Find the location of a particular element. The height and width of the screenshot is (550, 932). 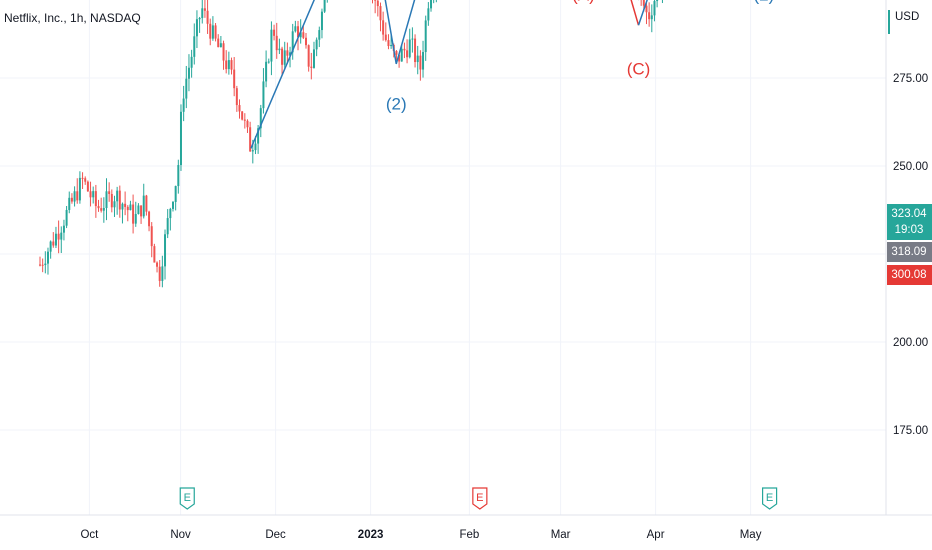

price-tick-label: 200.00 is located at coordinates (910, 343).